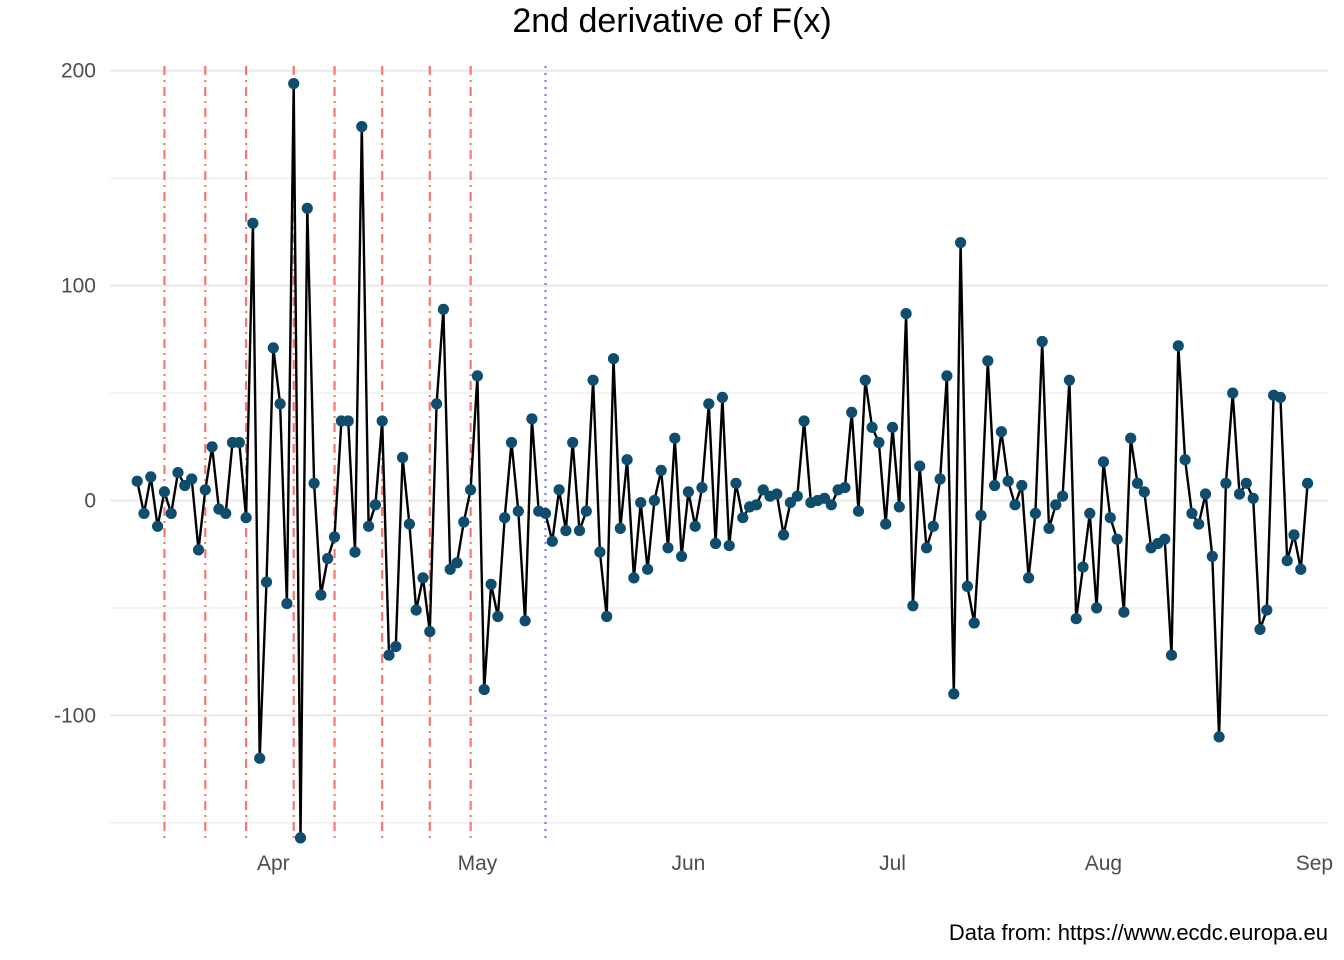  What do you see at coordinates (672, 21) in the screenshot?
I see `chart-title: 2nd derivative of F(x)` at bounding box center [672, 21].